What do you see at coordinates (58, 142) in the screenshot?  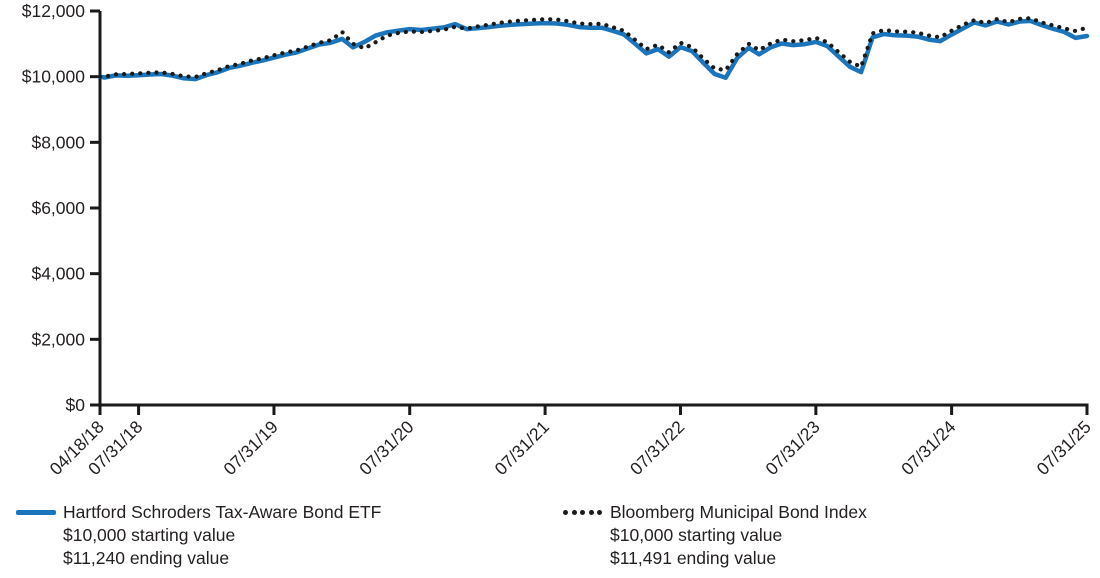 I see `y-axis-tick-label: $8,000` at bounding box center [58, 142].